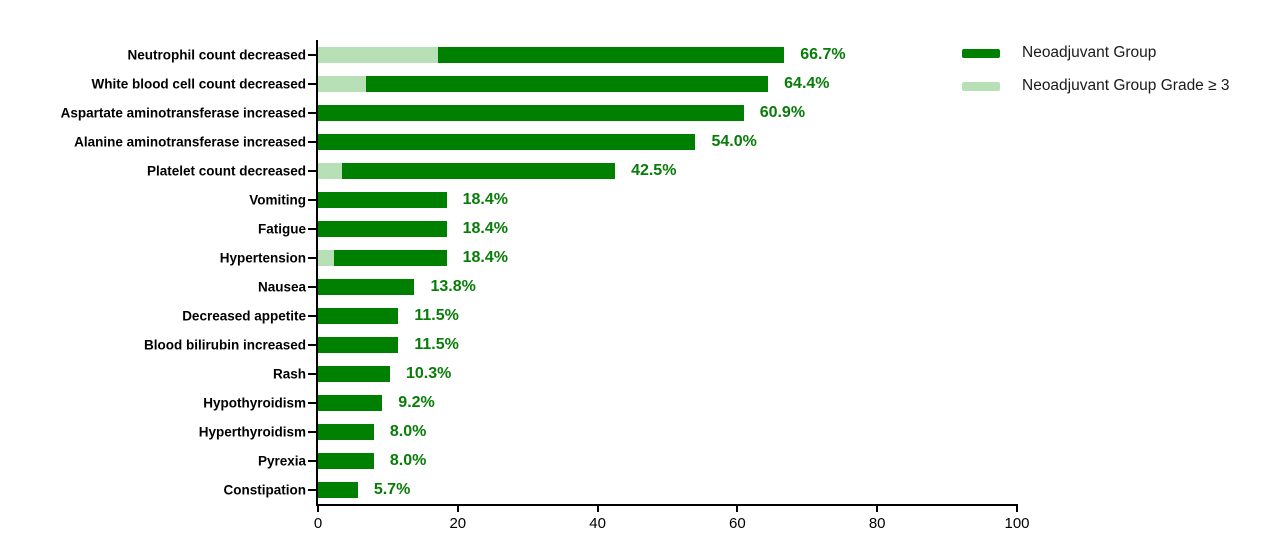 The height and width of the screenshot is (560, 1280). I want to click on bar-row: Neutrophil count decreased 66.7%, so click(572, 54).